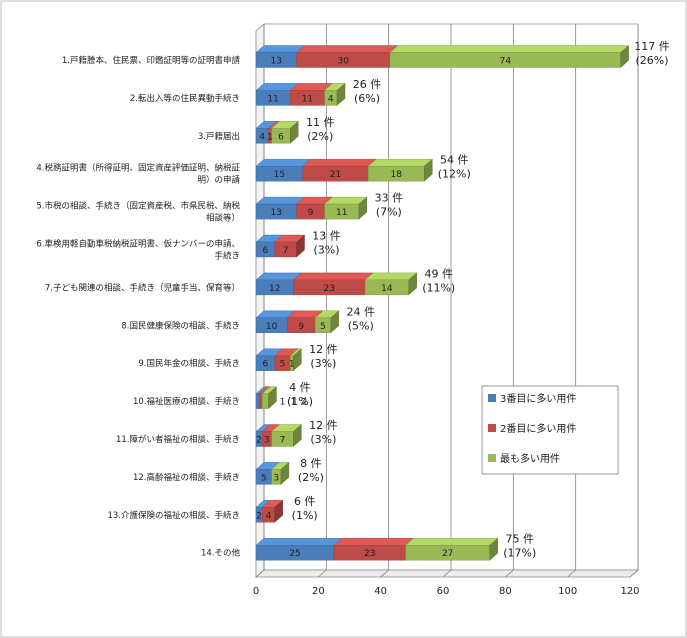 Image resolution: width=687 pixels, height=638 pixels. Describe the element at coordinates (380, 591) in the screenshot. I see `x-tick-label: 40` at that location.